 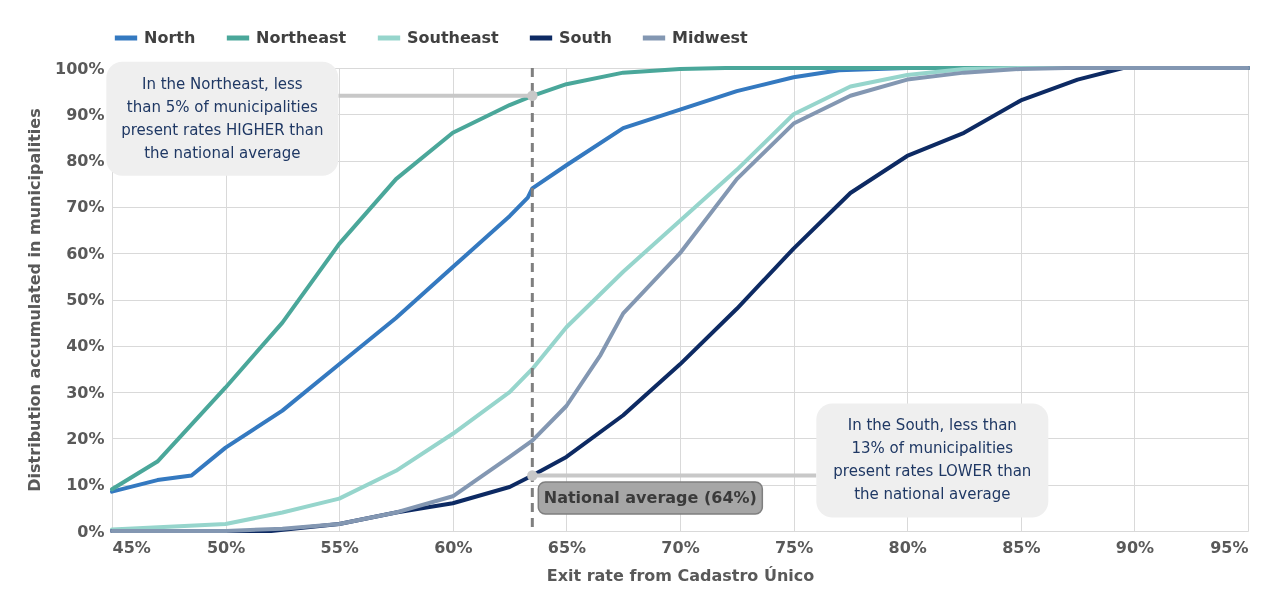 What do you see at coordinates (1135, 547) in the screenshot?
I see `x-tick-label: 90%` at bounding box center [1135, 547].